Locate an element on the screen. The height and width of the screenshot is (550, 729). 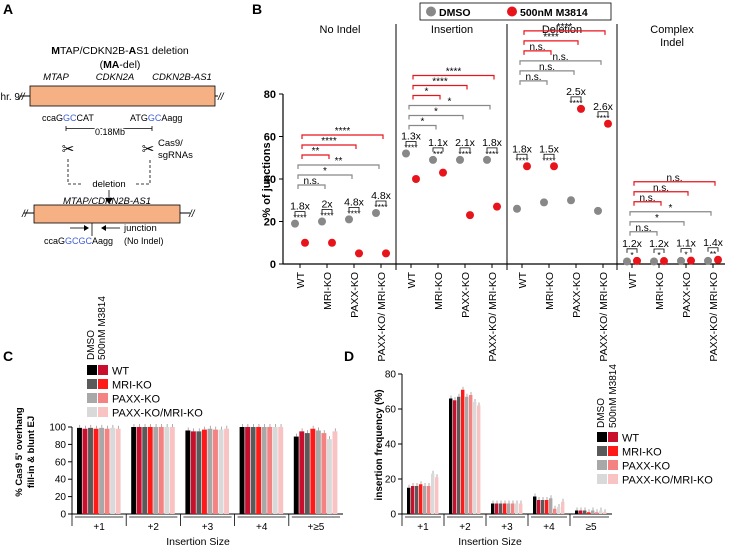
panel-b-fold-change: 1.8x is located at coordinates (300, 207).